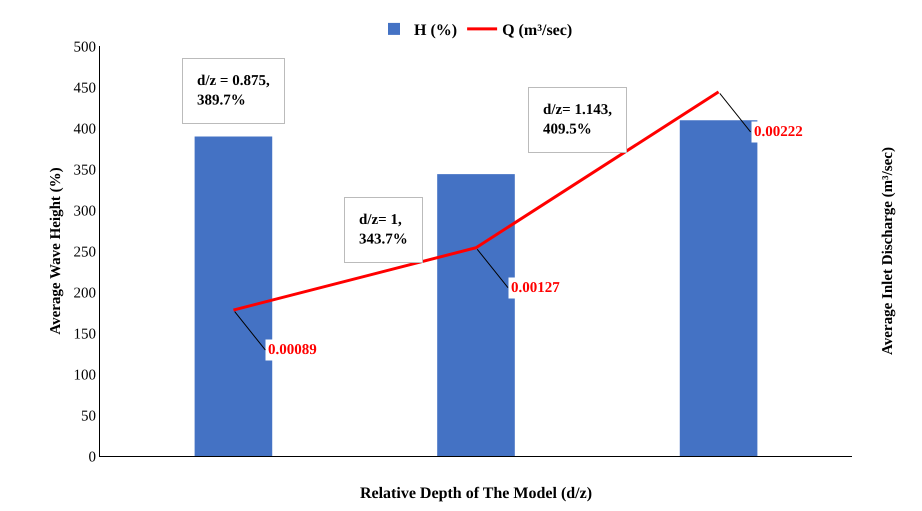  Describe the element at coordinates (535, 288) in the screenshot. I see `data-label: 0.00127` at that location.